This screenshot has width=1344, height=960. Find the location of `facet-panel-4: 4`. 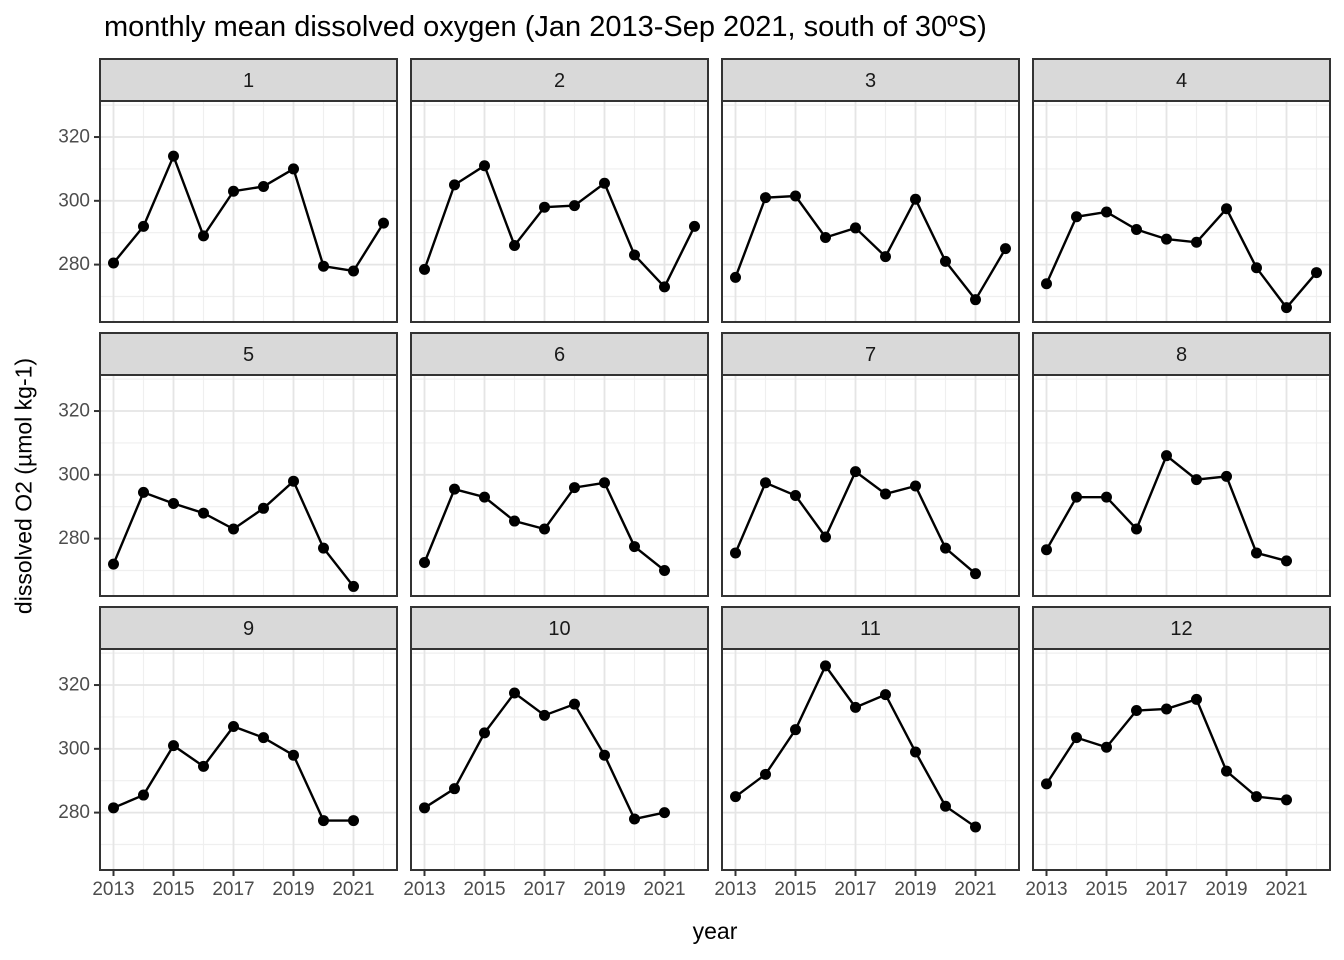

facet-panel-4: 4 is located at coordinates (1181, 190).